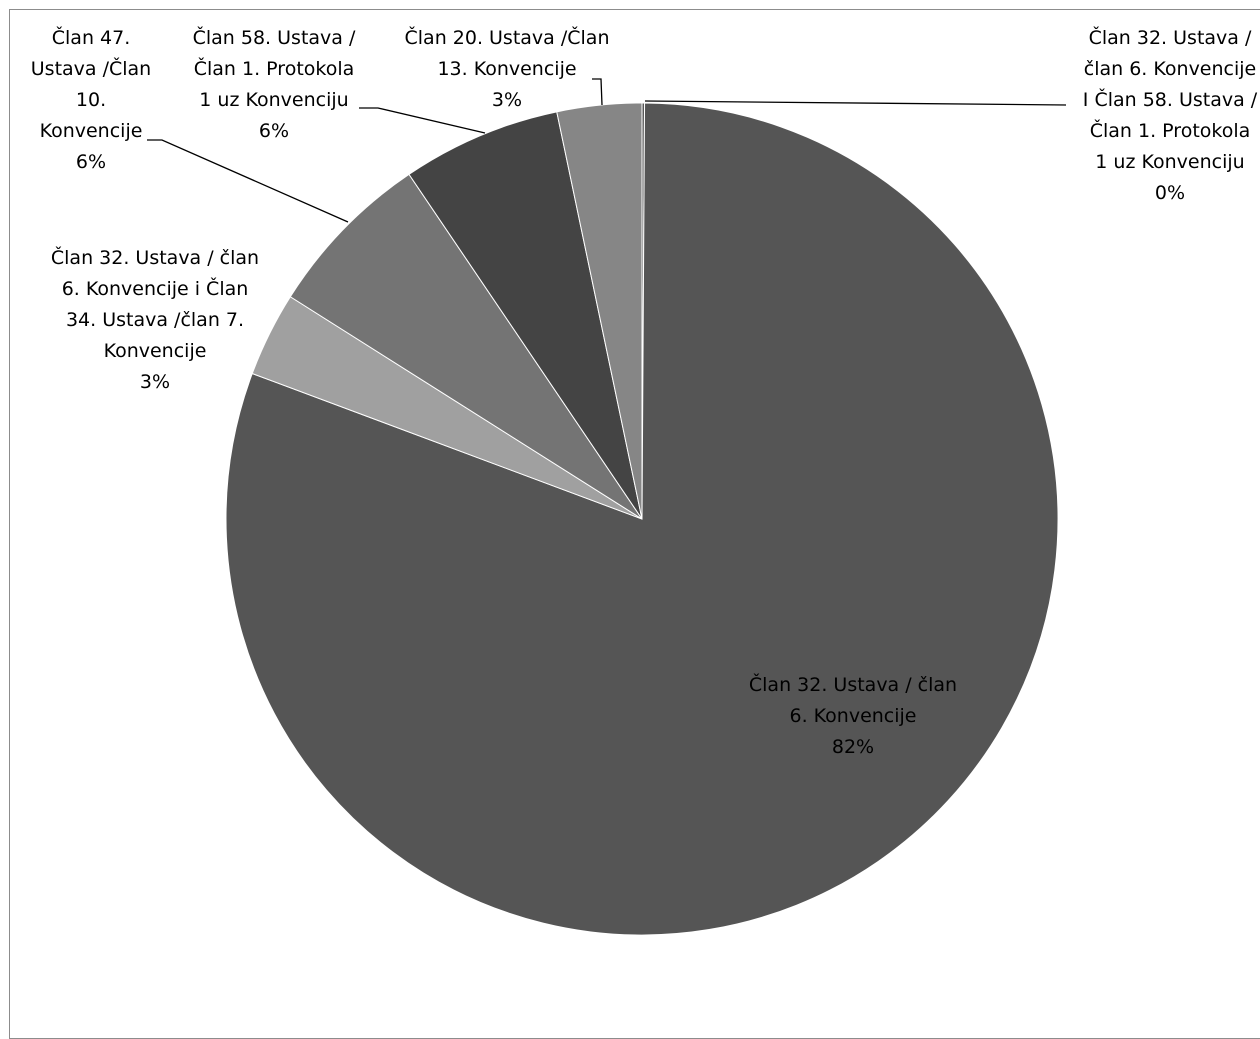 This screenshot has width=1260, height=1039. I want to click on data-label-percent: 82%, so click(853, 747).